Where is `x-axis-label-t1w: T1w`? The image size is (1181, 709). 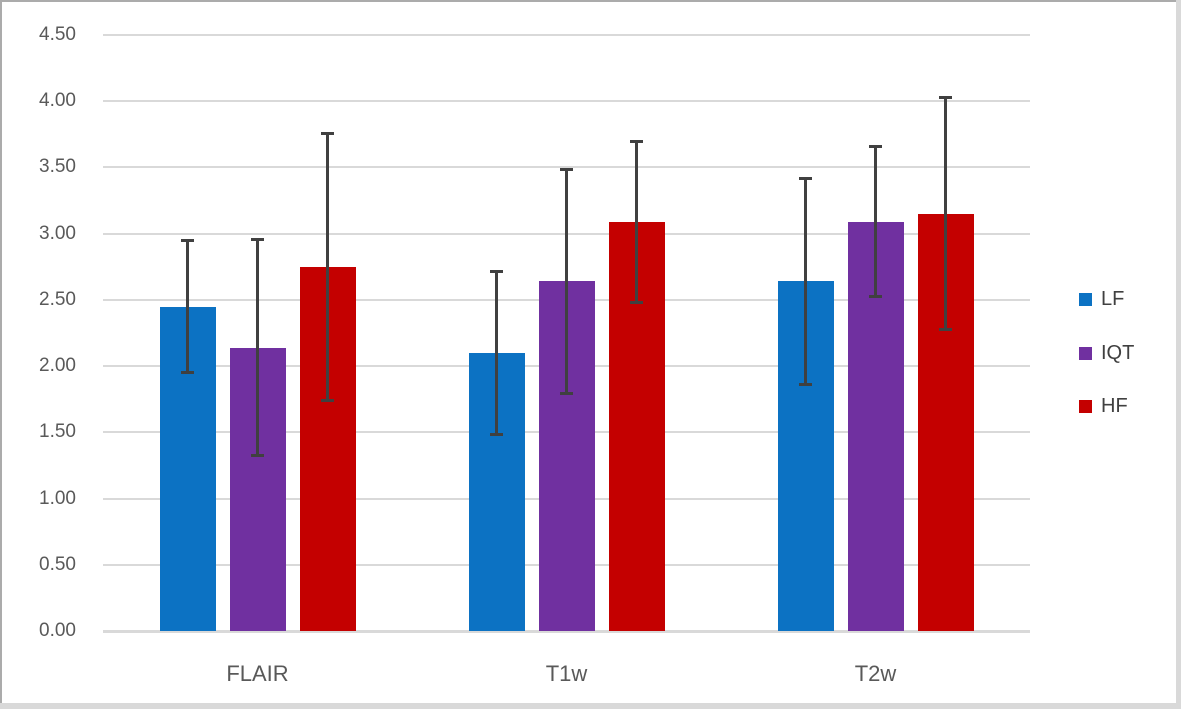 x-axis-label-t1w: T1w is located at coordinates (566, 673).